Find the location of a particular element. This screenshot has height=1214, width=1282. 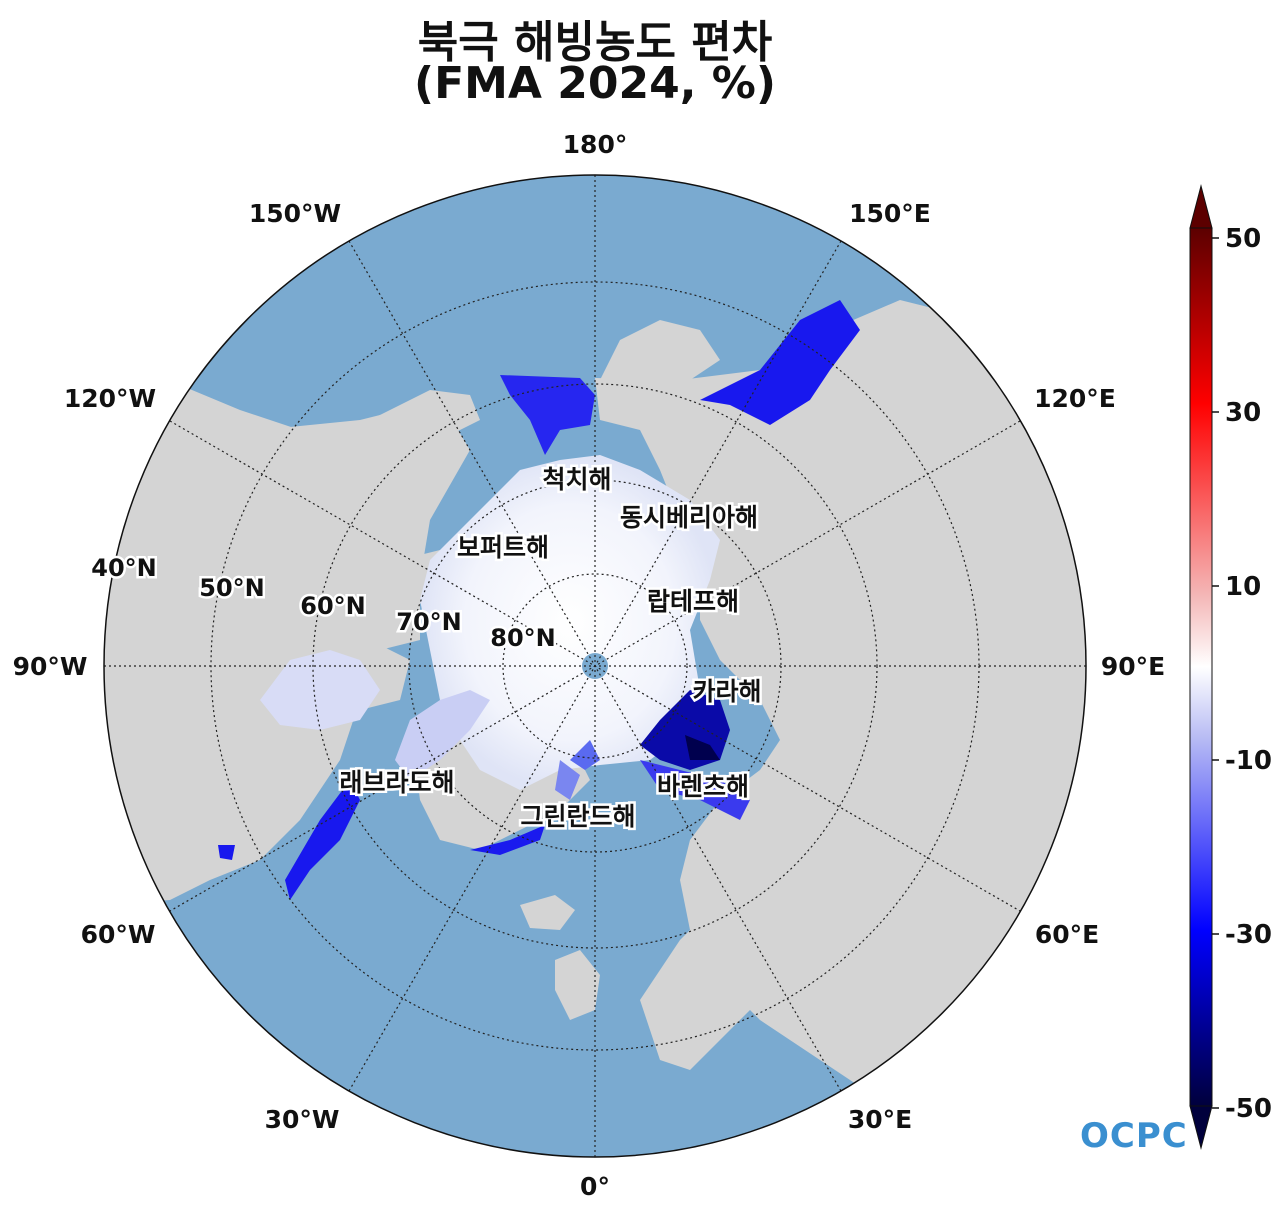

lat-label-50n: 50°N is located at coordinates (231, 588).